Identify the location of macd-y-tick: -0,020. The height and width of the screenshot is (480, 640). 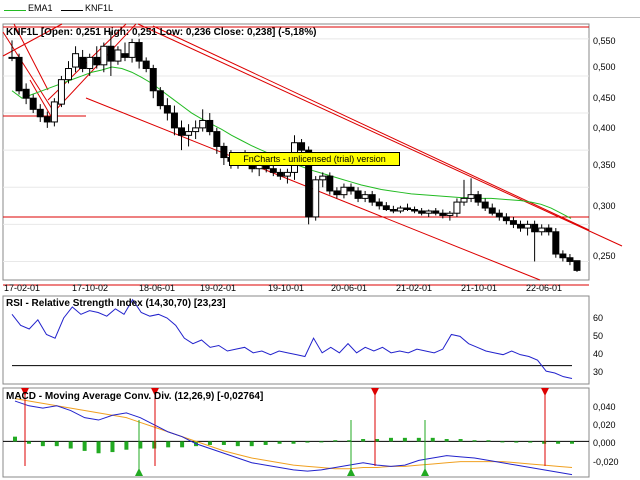
(606, 462).